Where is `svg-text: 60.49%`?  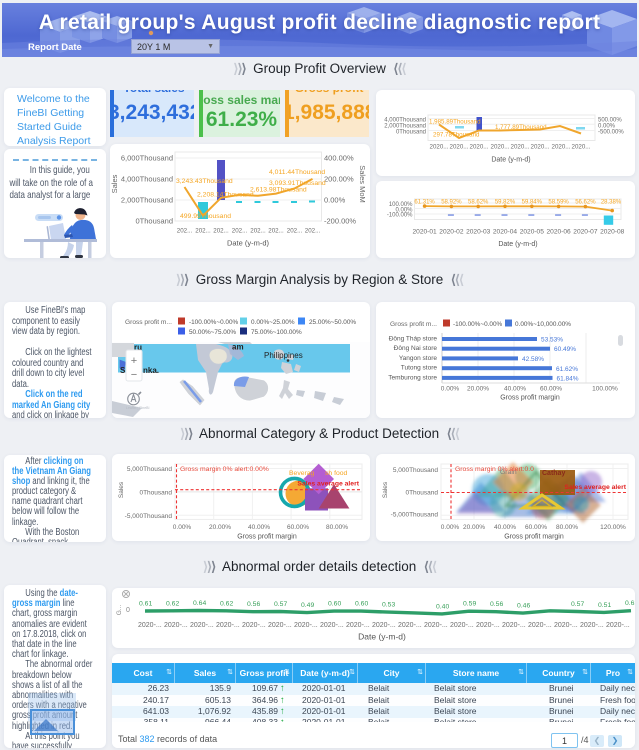 svg-text: 60.49% is located at coordinates (565, 349).